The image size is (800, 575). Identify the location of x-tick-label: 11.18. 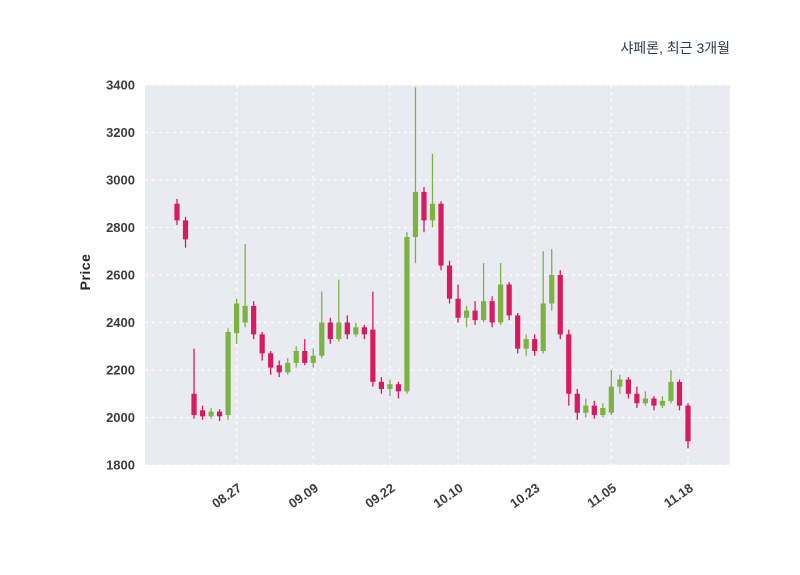
(678, 495).